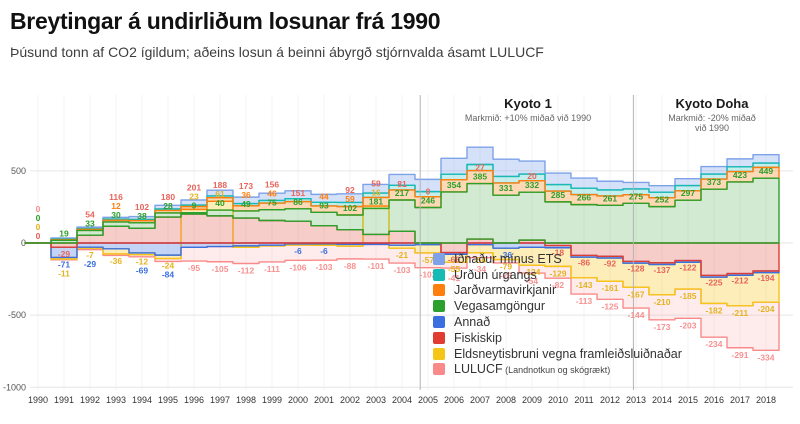 This screenshot has width=800, height=424. I want to click on x-axis-tick: 2007, so click(480, 400).